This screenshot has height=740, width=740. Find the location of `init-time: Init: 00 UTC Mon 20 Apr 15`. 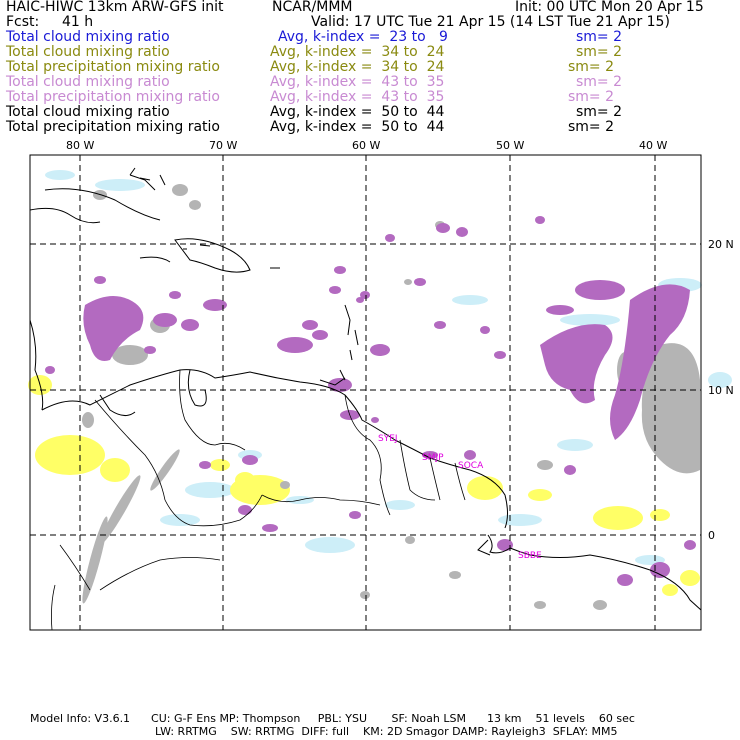

init-time: Init: 00 UTC Mon 20 Apr 15 is located at coordinates (609, 7).